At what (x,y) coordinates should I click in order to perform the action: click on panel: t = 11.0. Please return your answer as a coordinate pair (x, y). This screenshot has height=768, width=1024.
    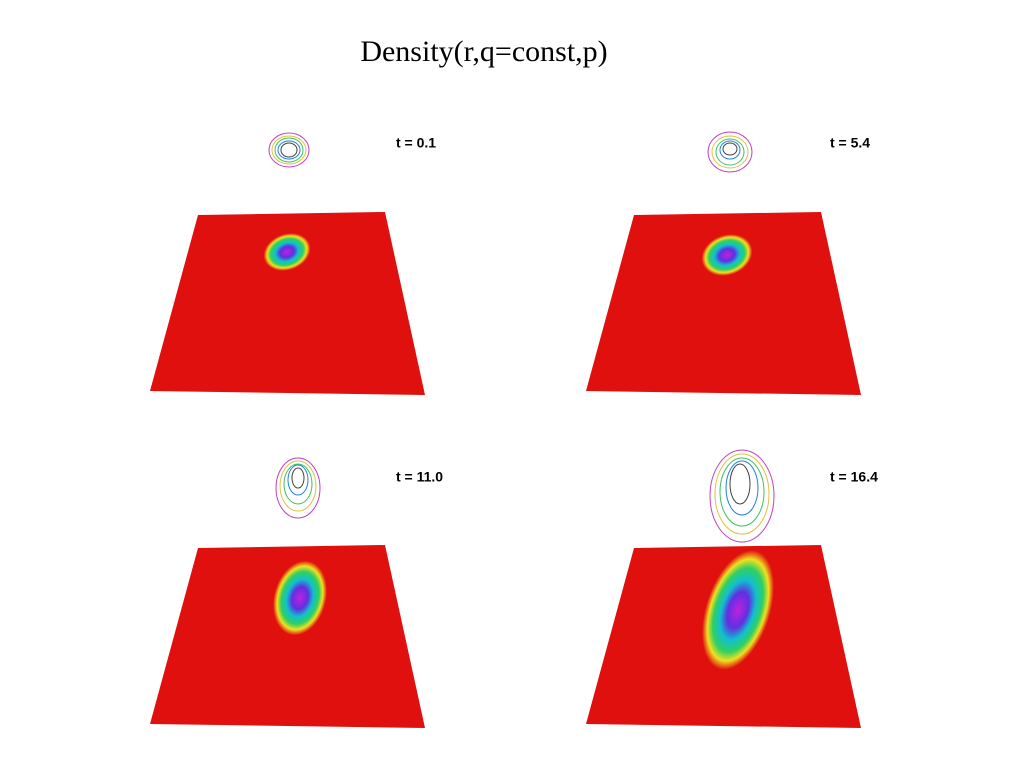
    Looking at the image, I should click on (296, 592).